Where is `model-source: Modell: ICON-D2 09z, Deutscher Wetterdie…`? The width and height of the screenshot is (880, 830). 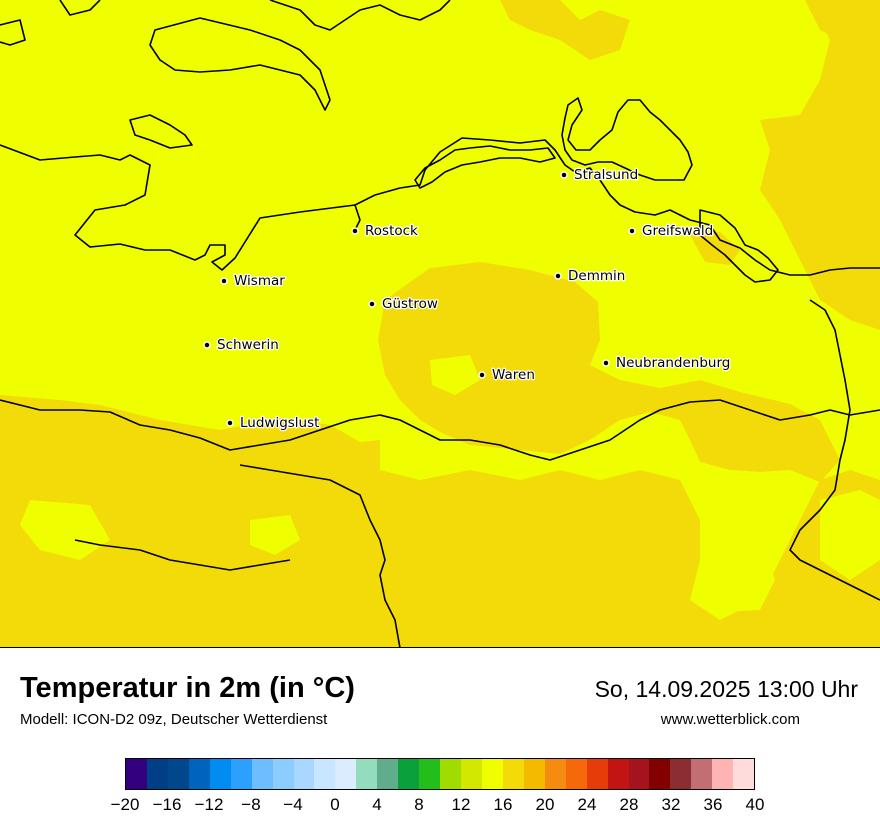 model-source: Modell: ICON-D2 09z, Deutscher Wetterdie… is located at coordinates (174, 719).